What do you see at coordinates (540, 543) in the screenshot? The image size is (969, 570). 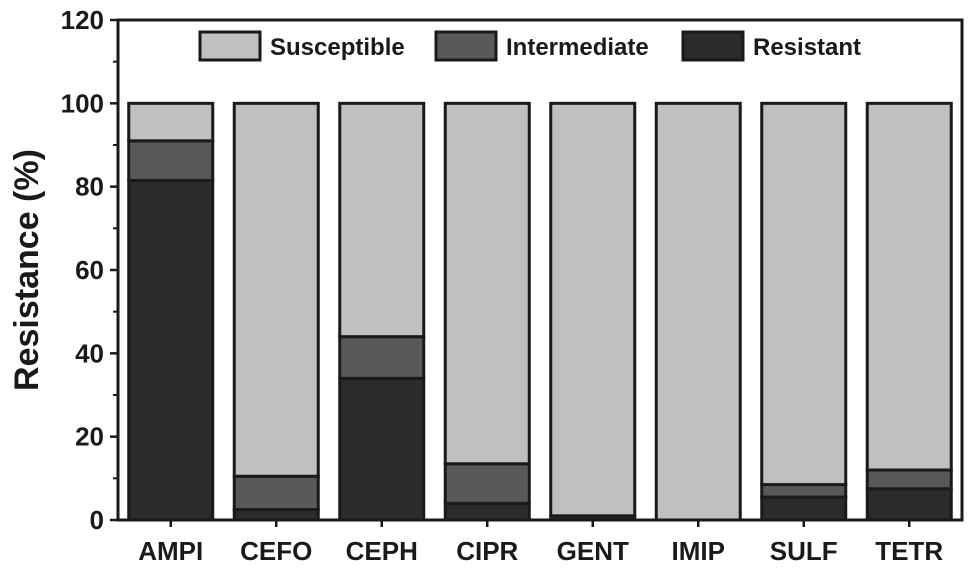 I see `x-axis: AMPI CEFO CEPH CIPR GENT IMIP SULF TETR` at bounding box center [540, 543].